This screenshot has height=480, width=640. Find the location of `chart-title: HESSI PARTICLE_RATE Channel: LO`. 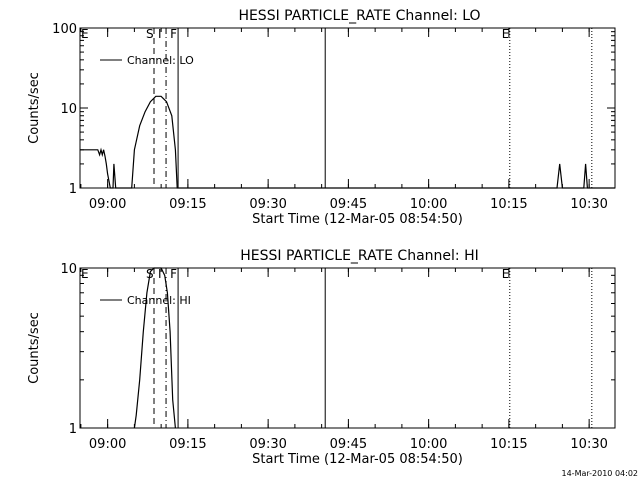

chart-title: HESSI PARTICLE_RATE Channel: LO is located at coordinates (359, 16).